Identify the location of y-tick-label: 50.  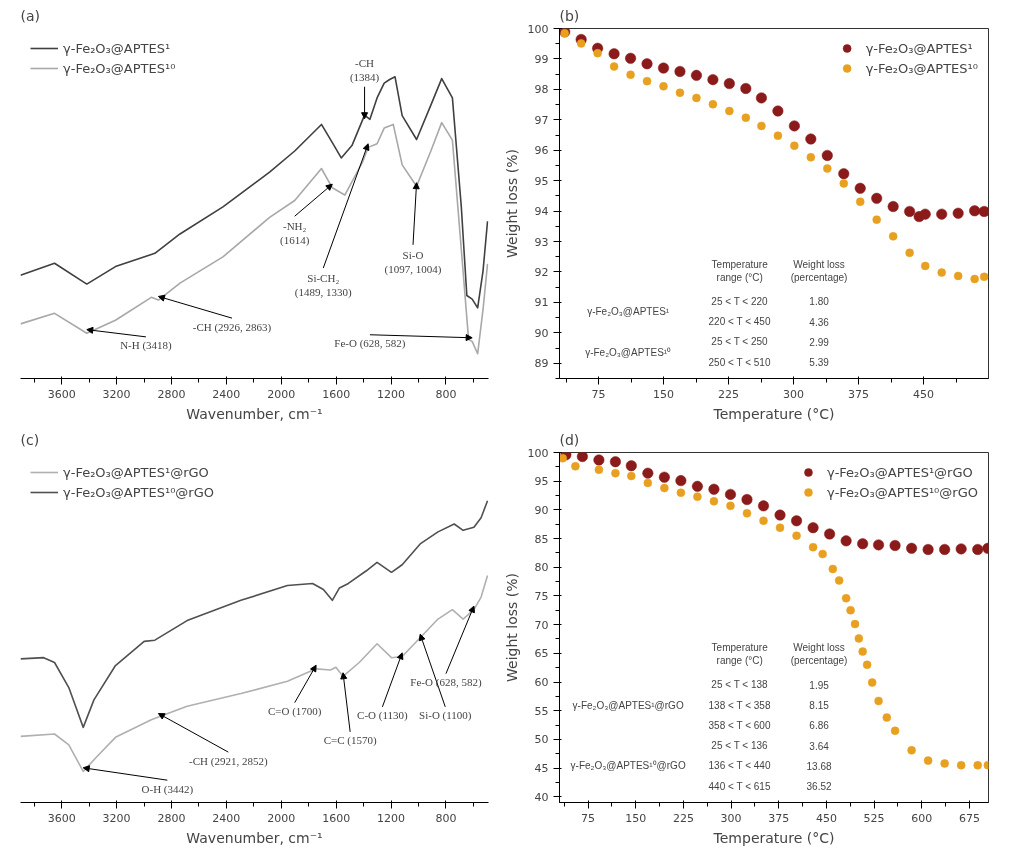
(541, 740).